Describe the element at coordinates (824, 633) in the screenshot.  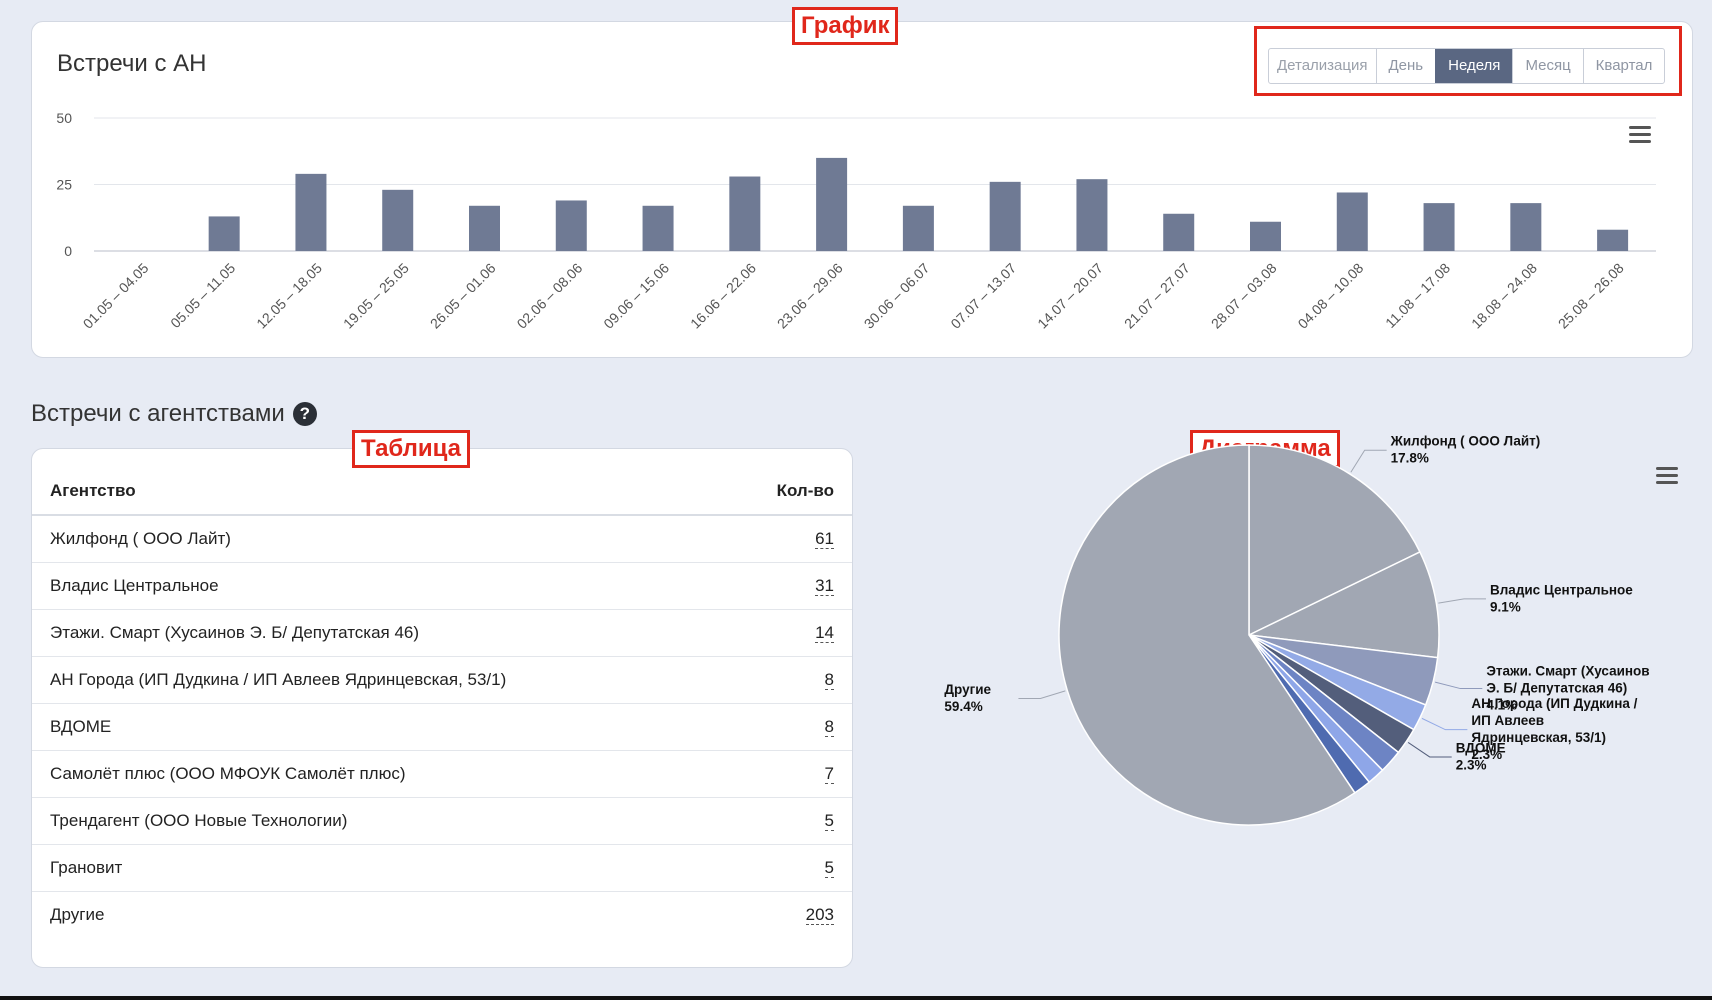
I see `agency-count-link: 14` at that location.